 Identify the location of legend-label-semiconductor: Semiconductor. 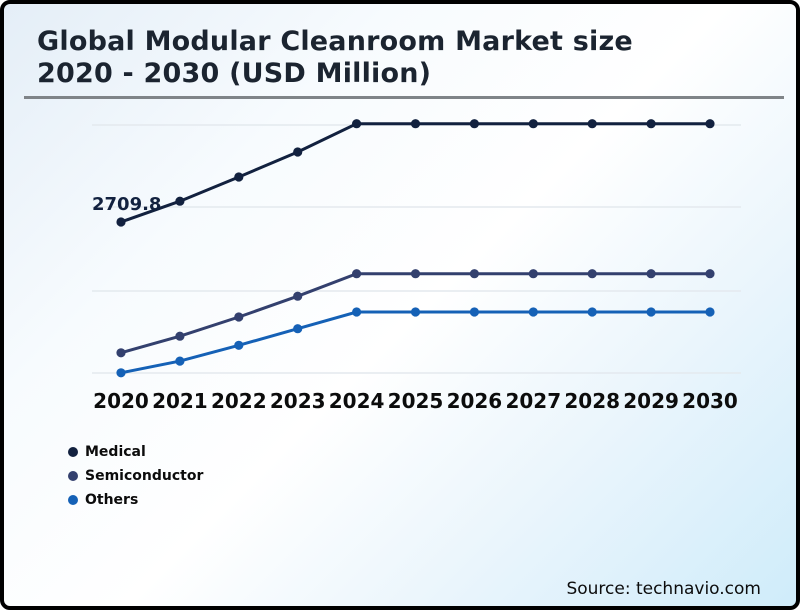
(144, 476).